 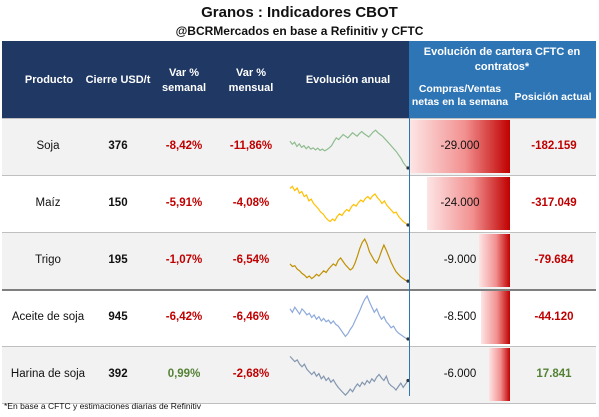 I want to click on header-background, so click(x=205, y=79).